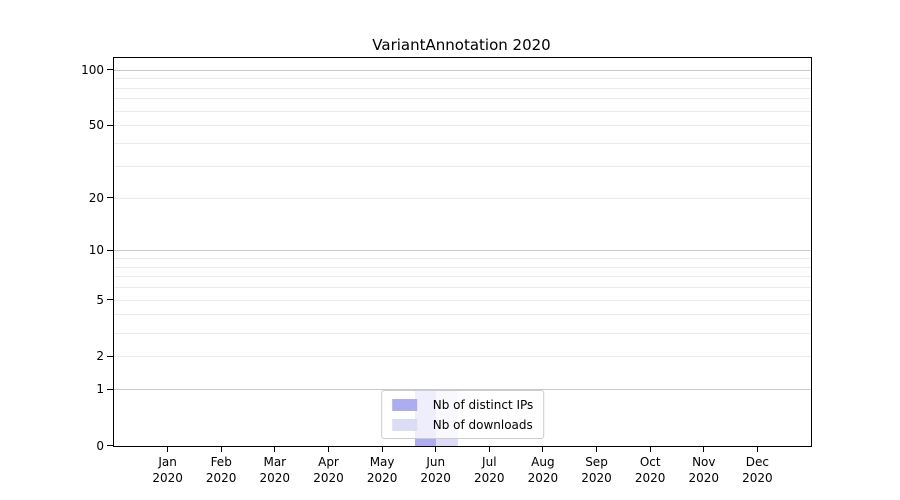 Image resolution: width=900 pixels, height=500 pixels. What do you see at coordinates (382, 449) in the screenshot?
I see `x-tick-may` at bounding box center [382, 449].